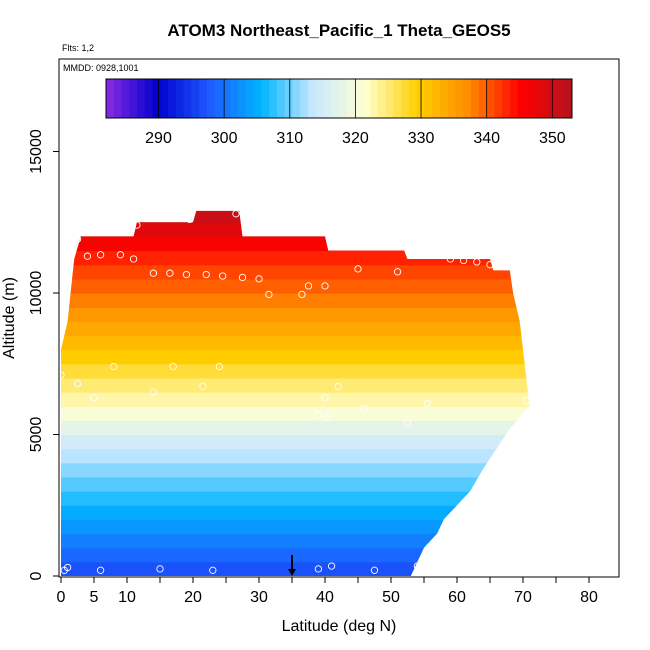  What do you see at coordinates (43, 354) in the screenshot?
I see `y-axis: 0 5000 10000 15000` at bounding box center [43, 354].